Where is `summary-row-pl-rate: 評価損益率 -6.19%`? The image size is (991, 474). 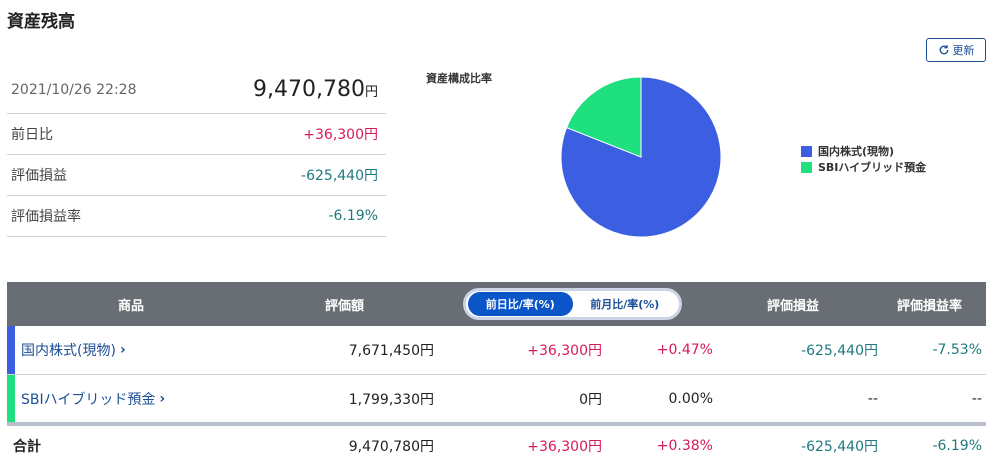 summary-row-pl-rate: 評価損益率 -6.19% is located at coordinates (196, 216).